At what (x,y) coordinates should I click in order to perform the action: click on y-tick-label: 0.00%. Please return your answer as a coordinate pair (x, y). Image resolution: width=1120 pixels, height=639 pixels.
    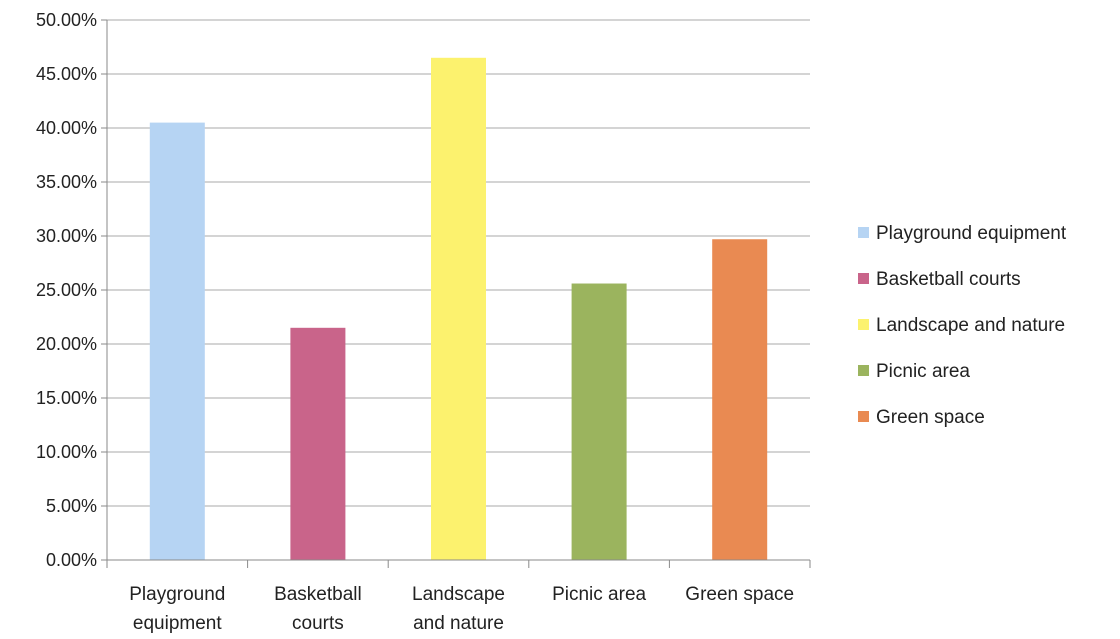
    Looking at the image, I should click on (71, 560).